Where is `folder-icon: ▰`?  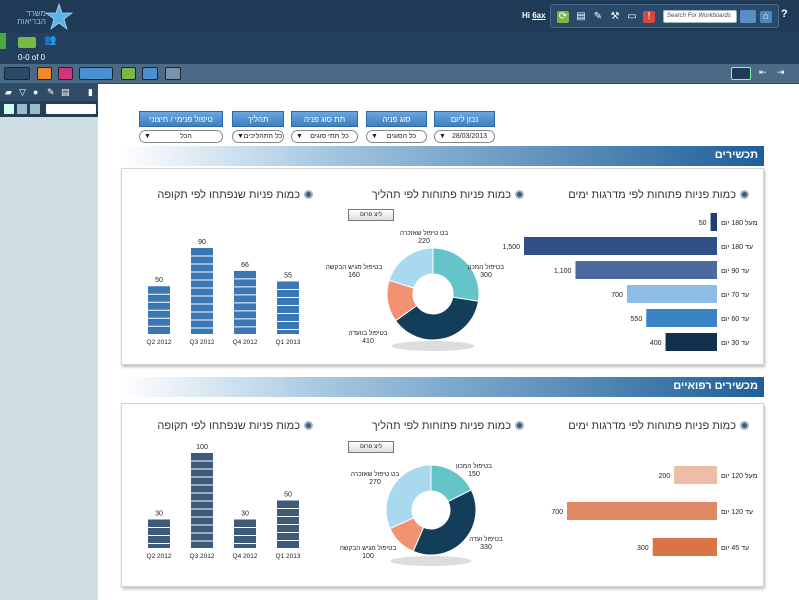 folder-icon: ▰ is located at coordinates (8, 92).